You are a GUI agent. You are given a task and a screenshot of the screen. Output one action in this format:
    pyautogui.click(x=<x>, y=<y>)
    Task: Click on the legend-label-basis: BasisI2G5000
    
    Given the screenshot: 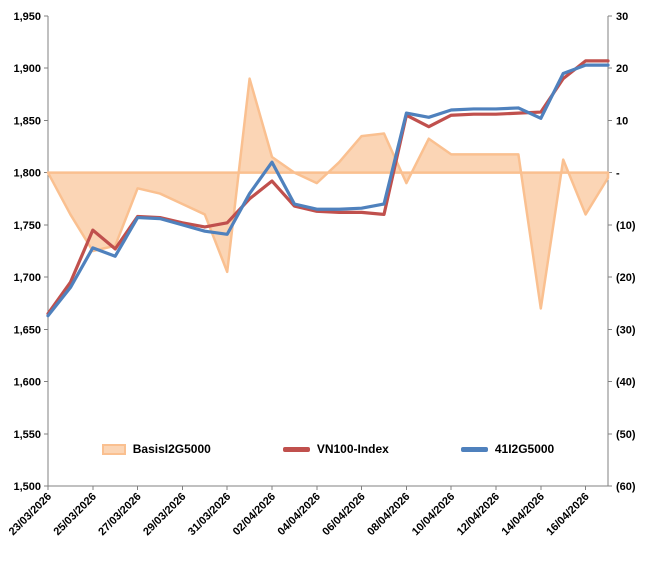 What is the action you would take?
    pyautogui.click(x=171, y=449)
    